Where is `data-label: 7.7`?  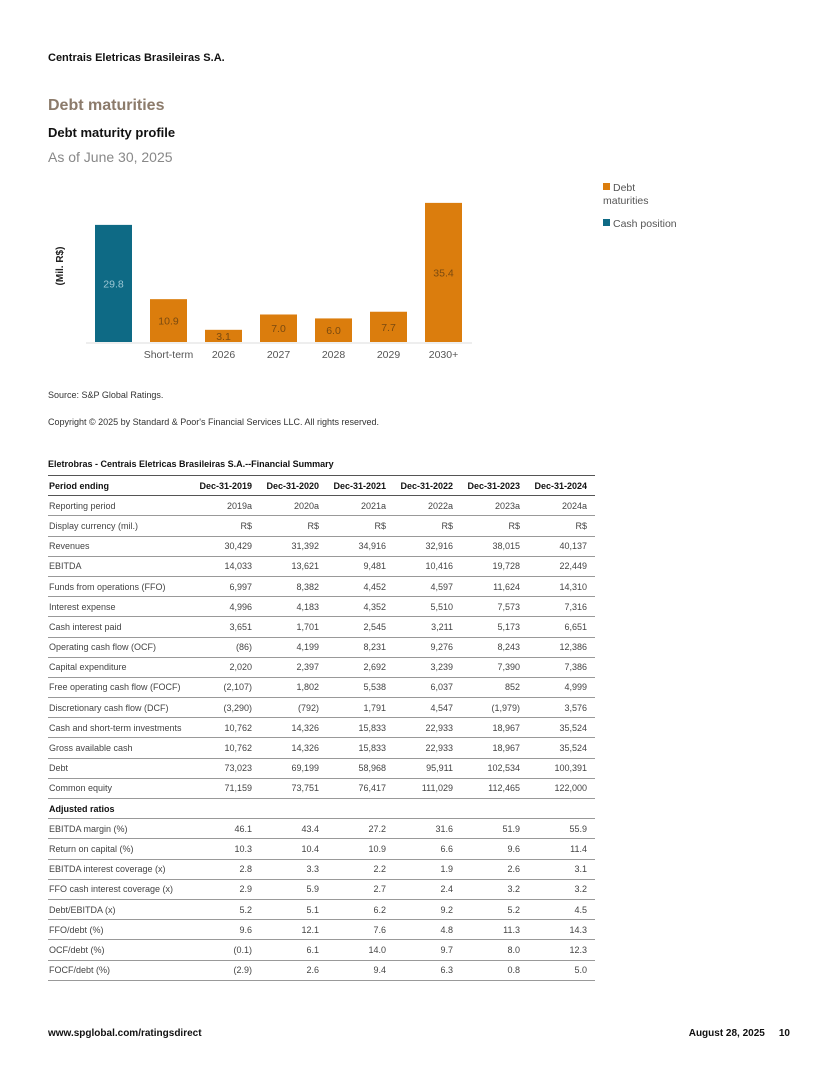
data-label: 7.7 is located at coordinates (388, 328).